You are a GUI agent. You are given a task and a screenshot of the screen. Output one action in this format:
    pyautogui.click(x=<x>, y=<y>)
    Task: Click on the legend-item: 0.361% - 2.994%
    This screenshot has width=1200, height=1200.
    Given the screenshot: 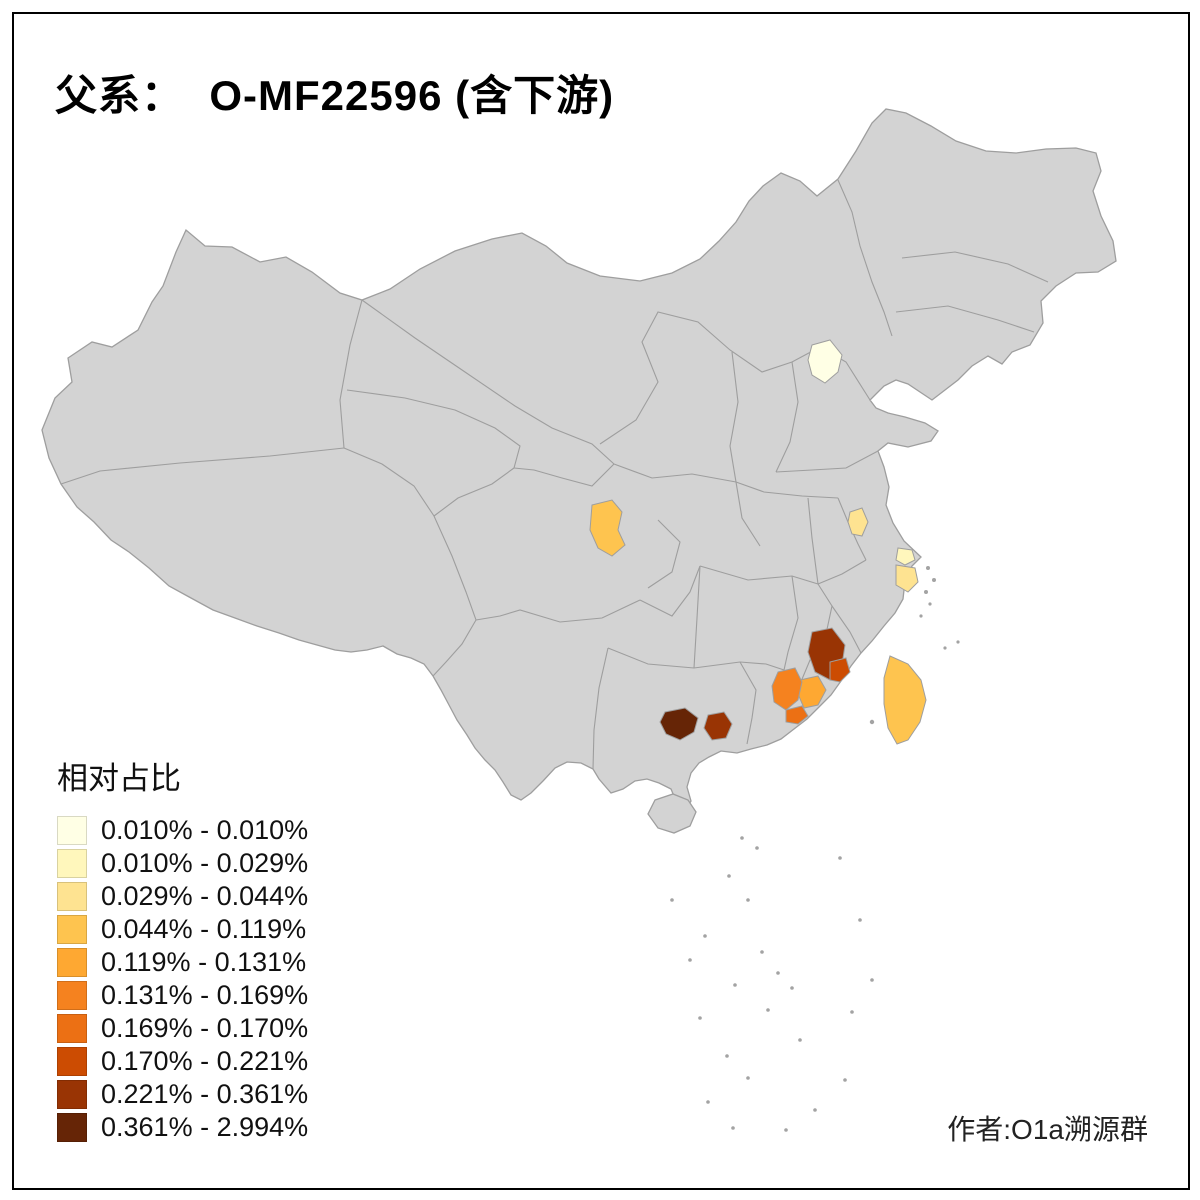 What is the action you would take?
    pyautogui.click(x=182, y=1127)
    